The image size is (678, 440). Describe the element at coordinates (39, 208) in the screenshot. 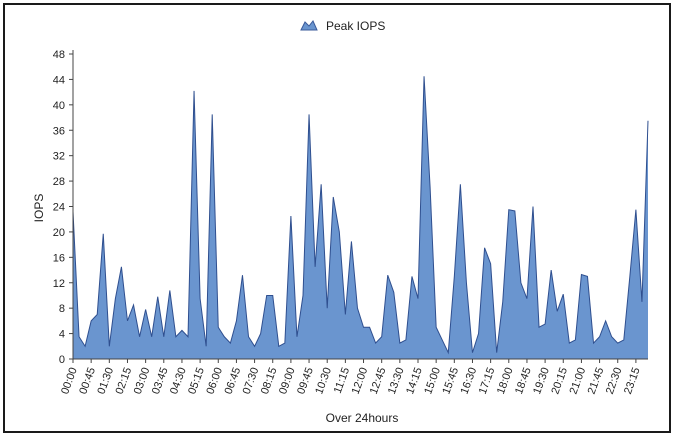

I see `y-axis-label: IOPS` at that location.